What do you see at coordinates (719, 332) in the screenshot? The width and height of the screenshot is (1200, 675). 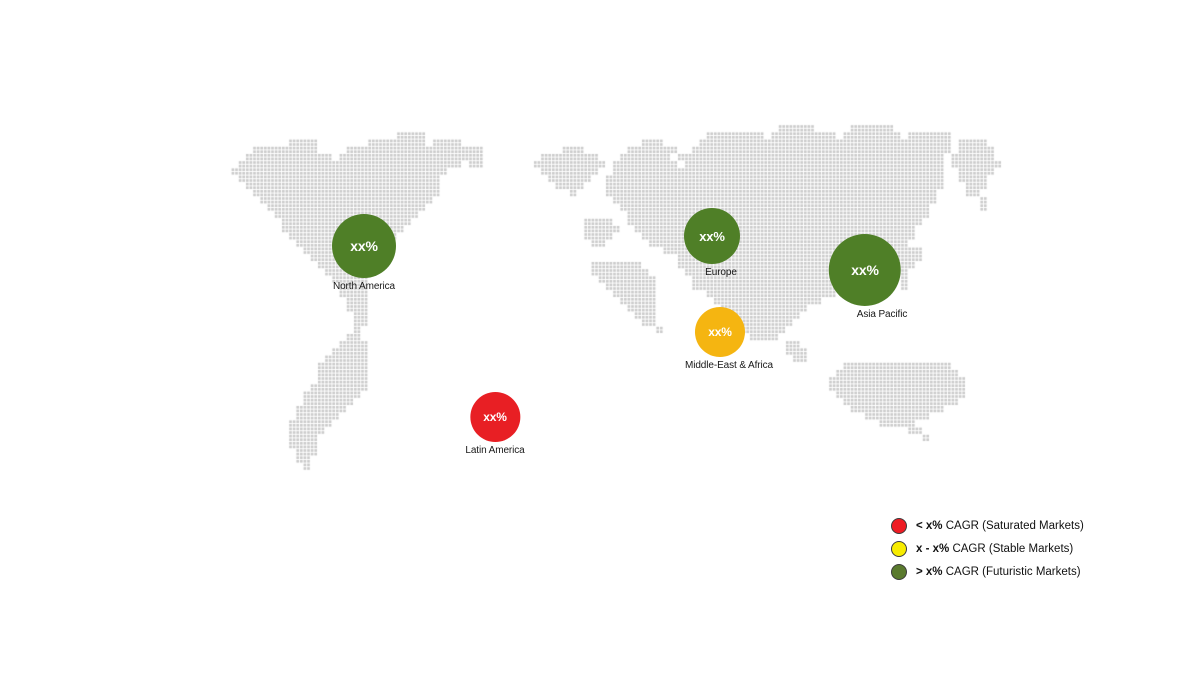 I see `region-value-middle-east-africa: xx%` at bounding box center [719, 332].